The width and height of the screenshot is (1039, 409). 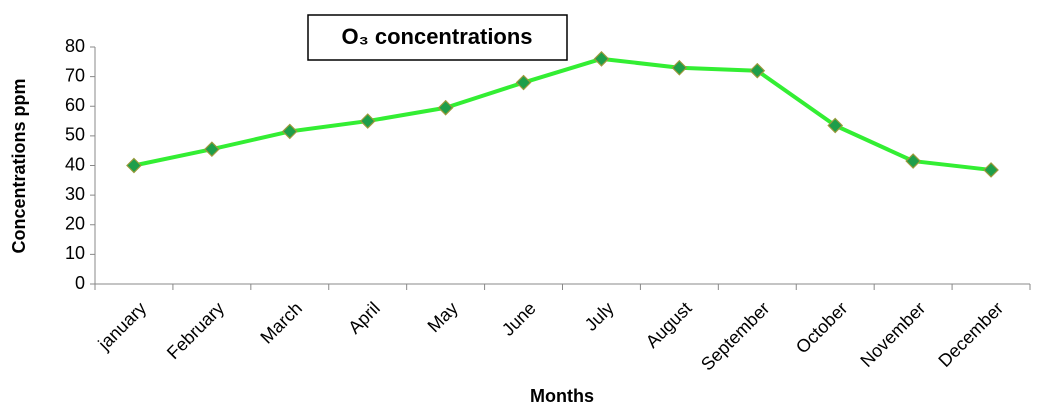 I want to click on x-tick-label: October, so click(x=821, y=327).